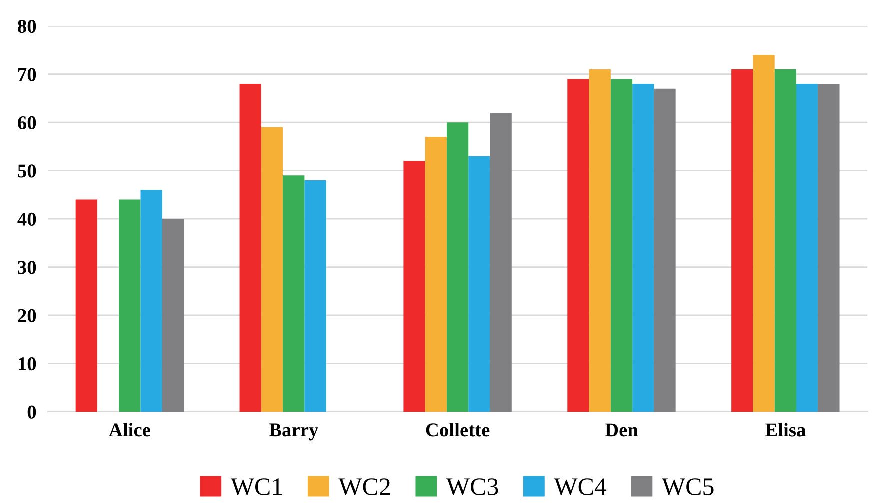 This screenshot has width=872, height=503. What do you see at coordinates (27, 219) in the screenshot?
I see `y-tick-label: 40` at bounding box center [27, 219].